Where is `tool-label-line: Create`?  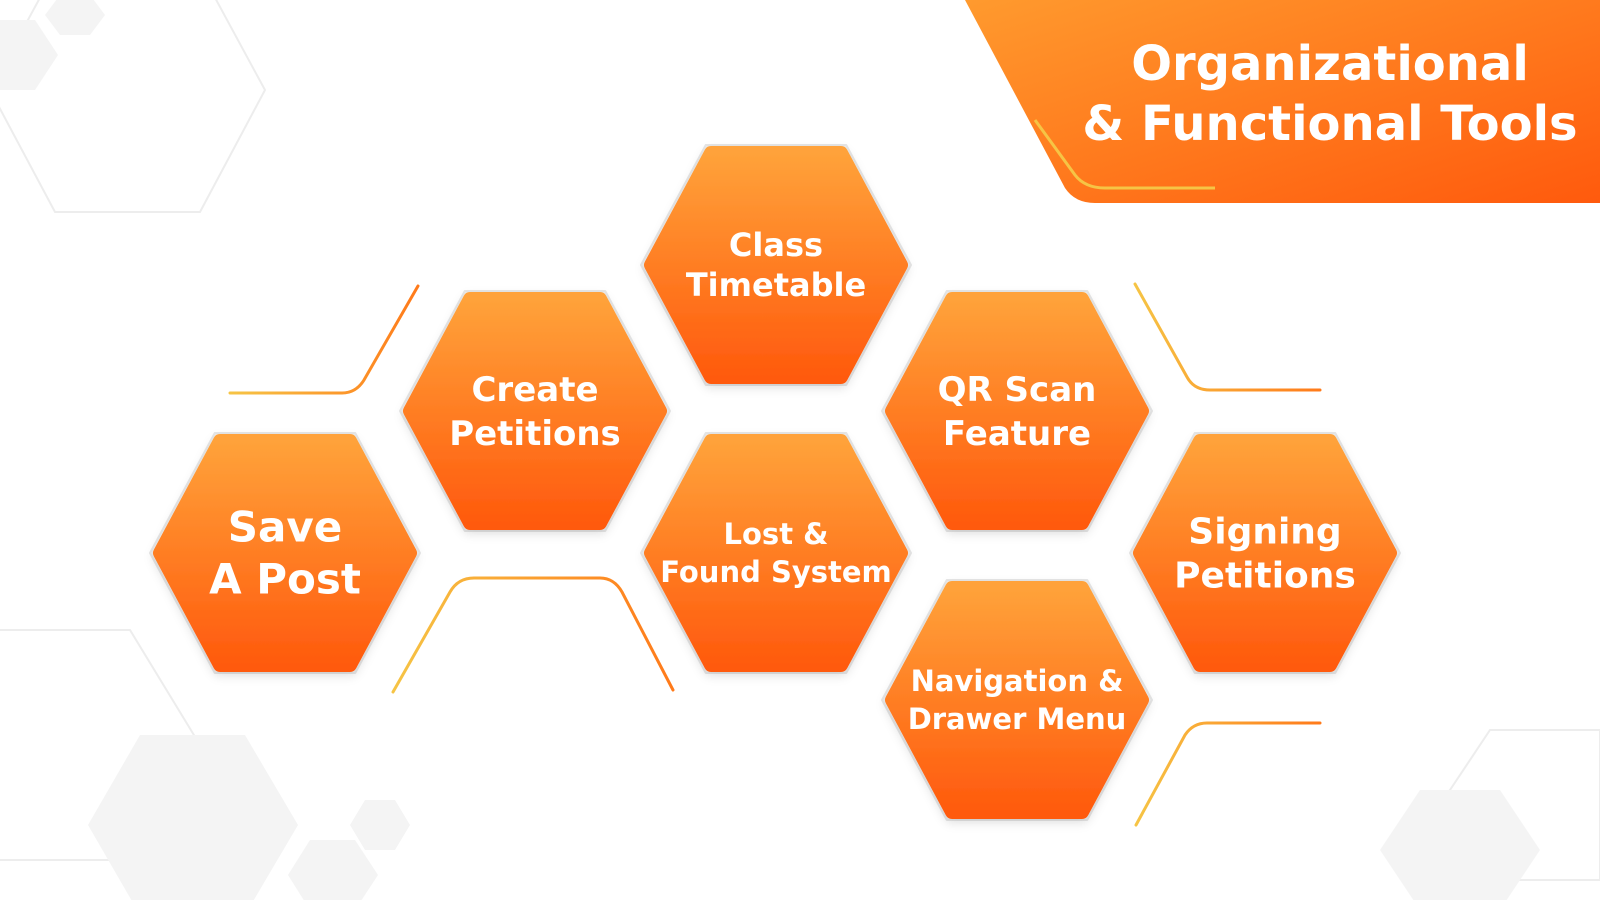
tool-label-line: Create is located at coordinates (534, 390).